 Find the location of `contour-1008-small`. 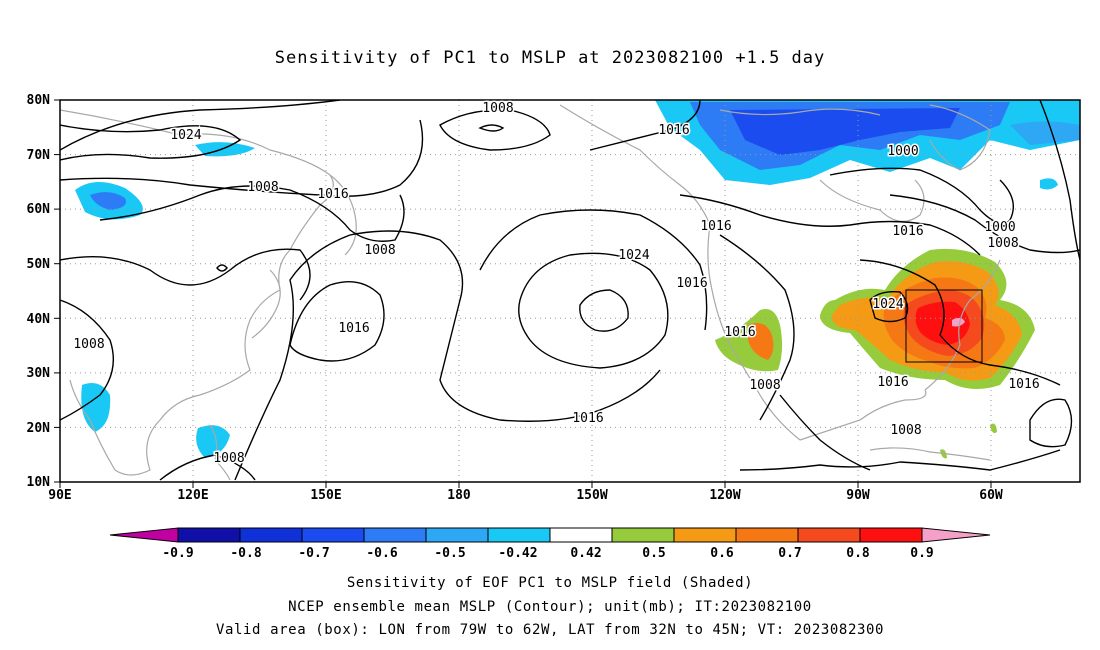

contour-1008-small is located at coordinates (222, 268).